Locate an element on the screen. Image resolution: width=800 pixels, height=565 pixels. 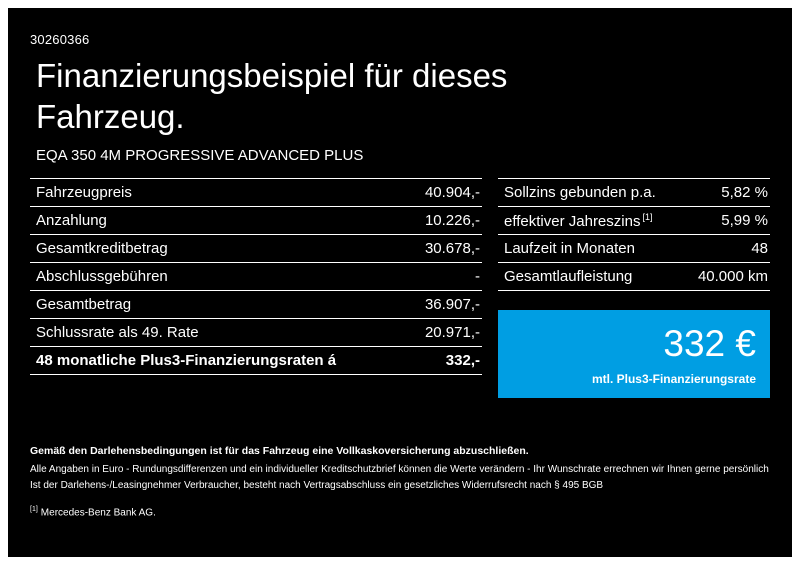
table-row: Abschlussgebühren - is located at coordinates (256, 276).